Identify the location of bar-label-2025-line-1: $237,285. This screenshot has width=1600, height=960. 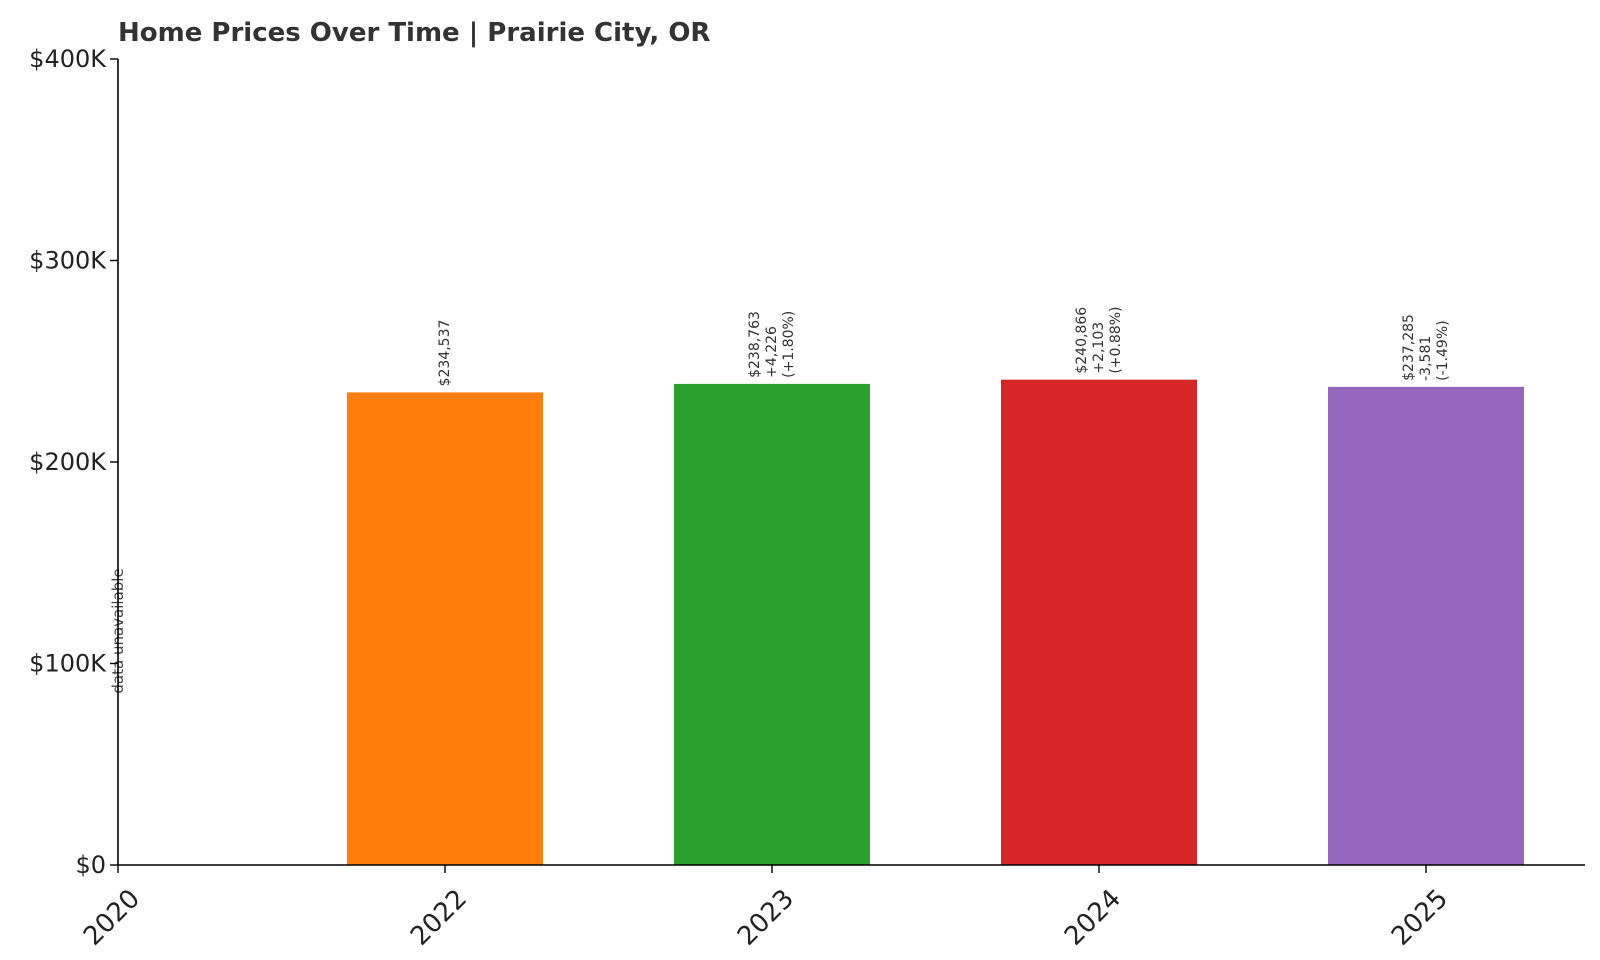
(1409, 347).